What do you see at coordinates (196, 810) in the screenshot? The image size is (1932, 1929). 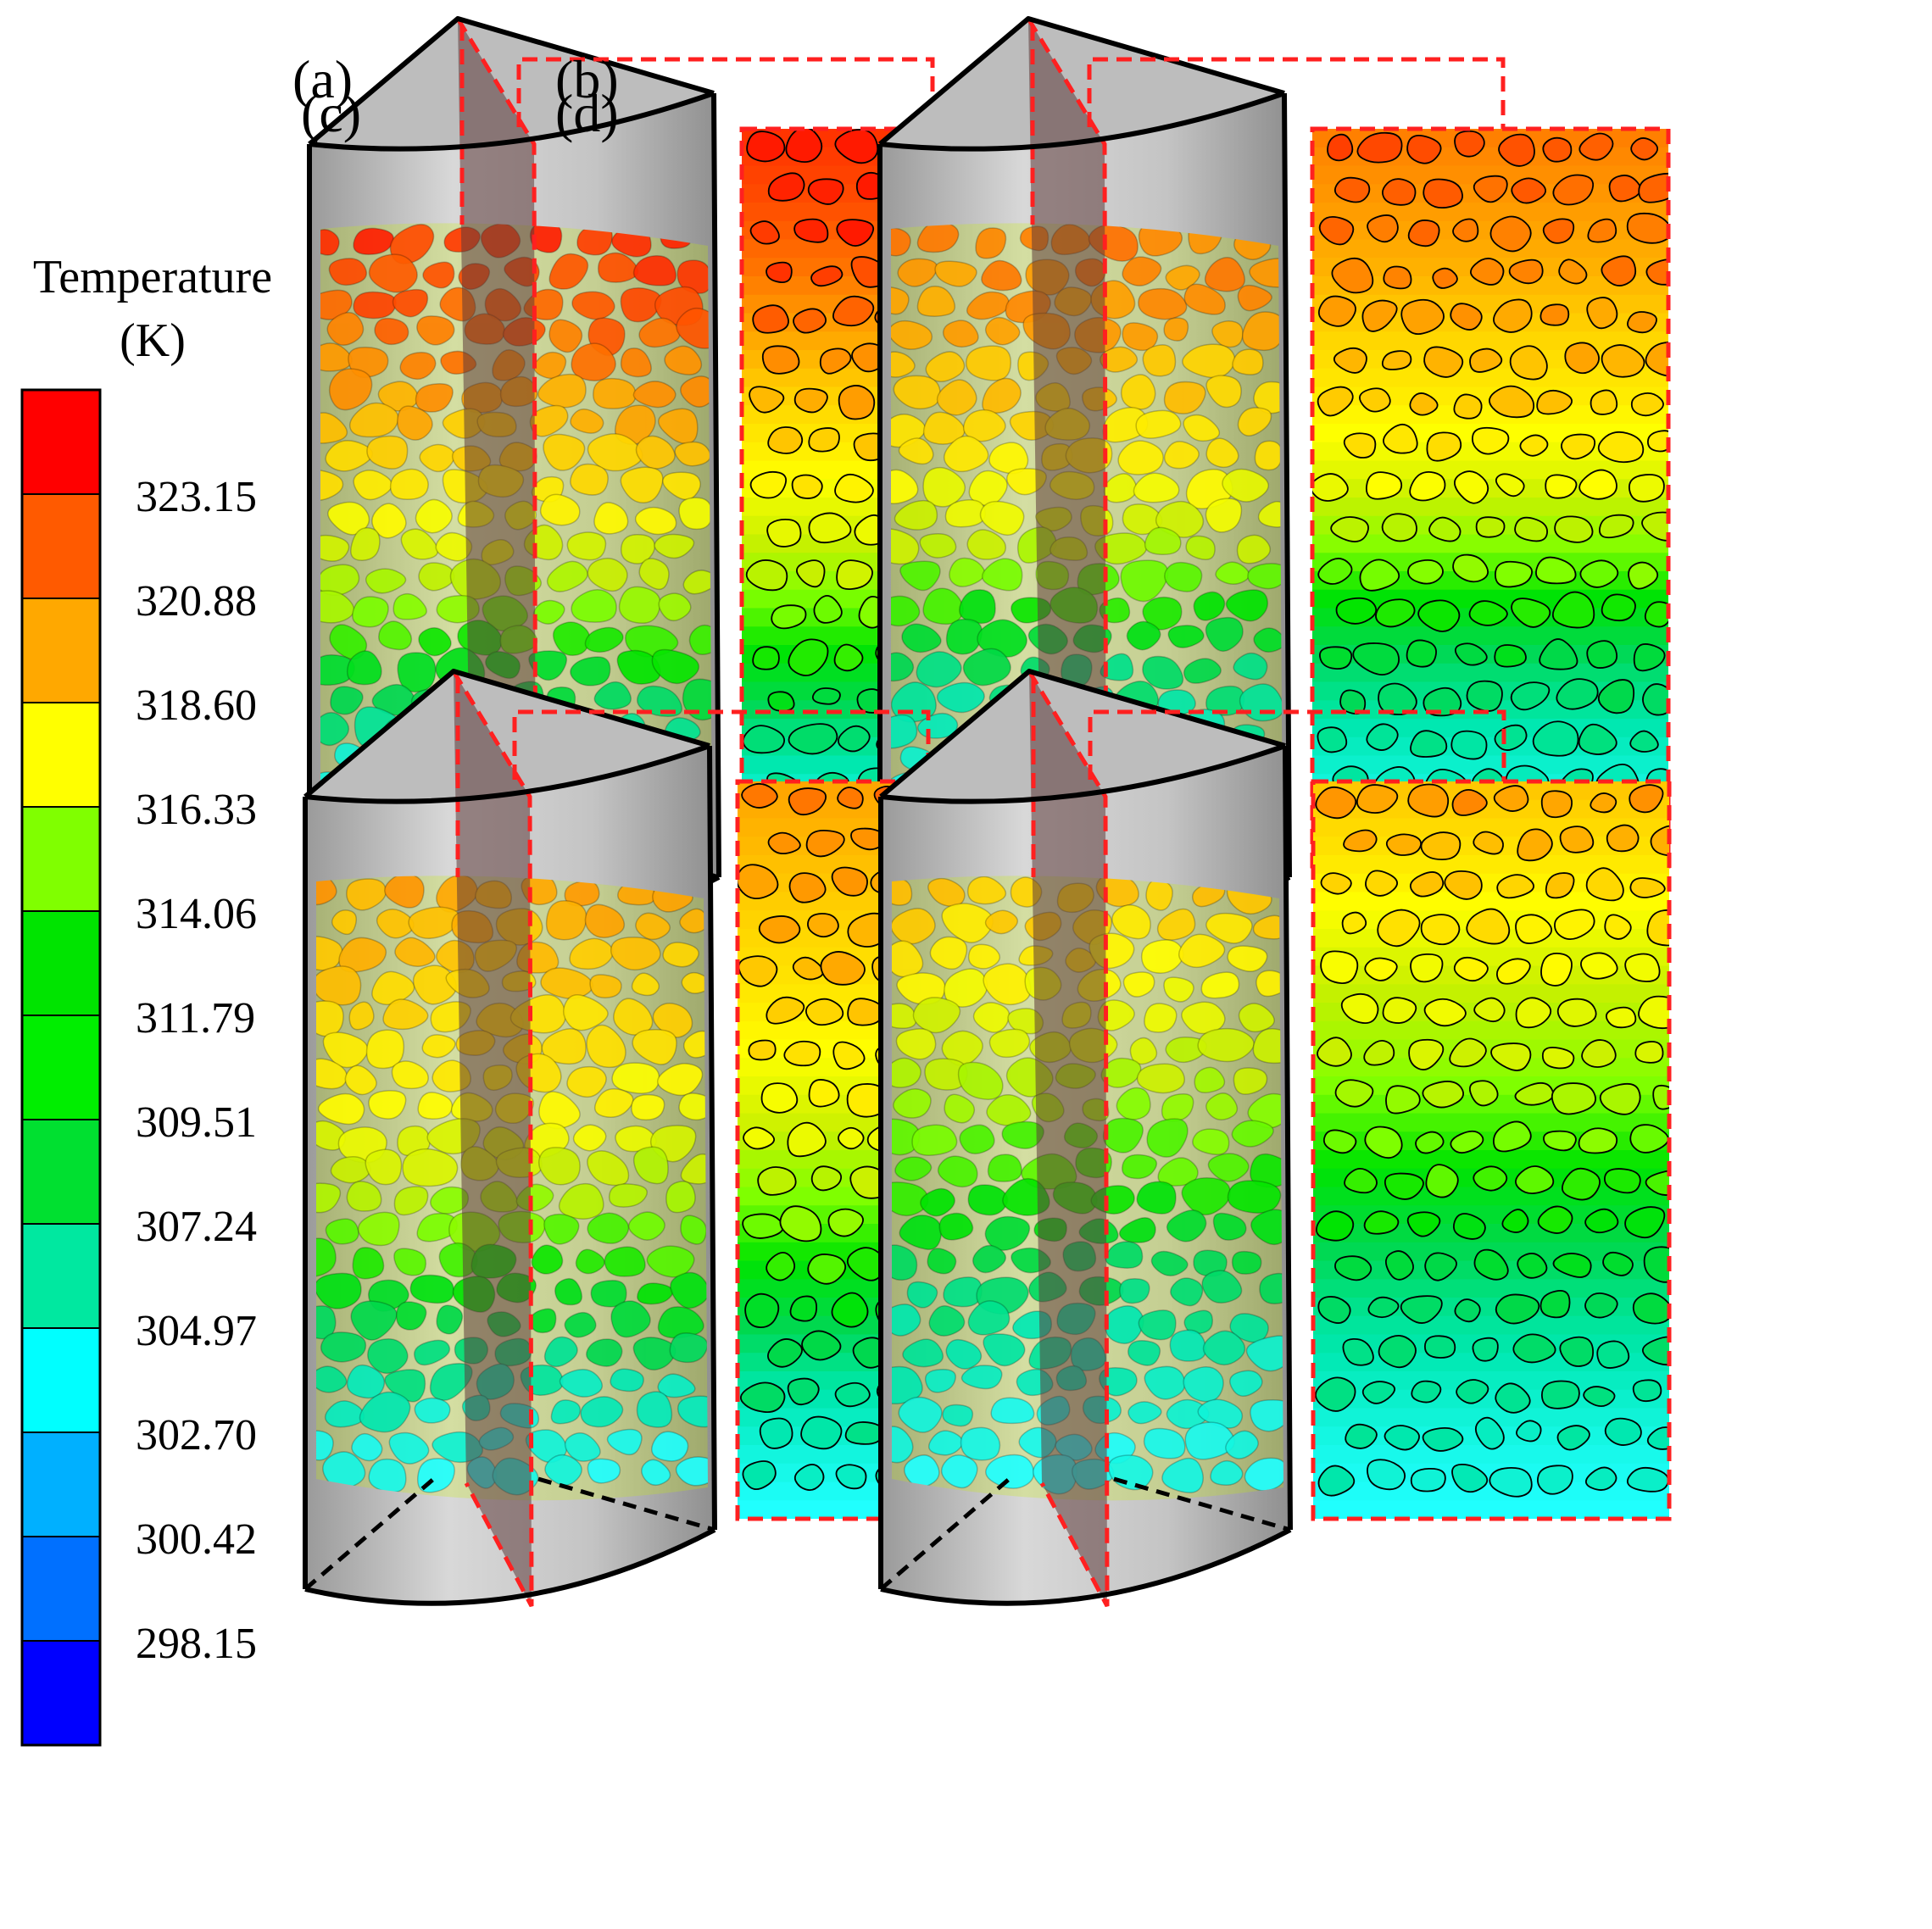 I see `legend-tick-label: 316.33` at bounding box center [196, 810].